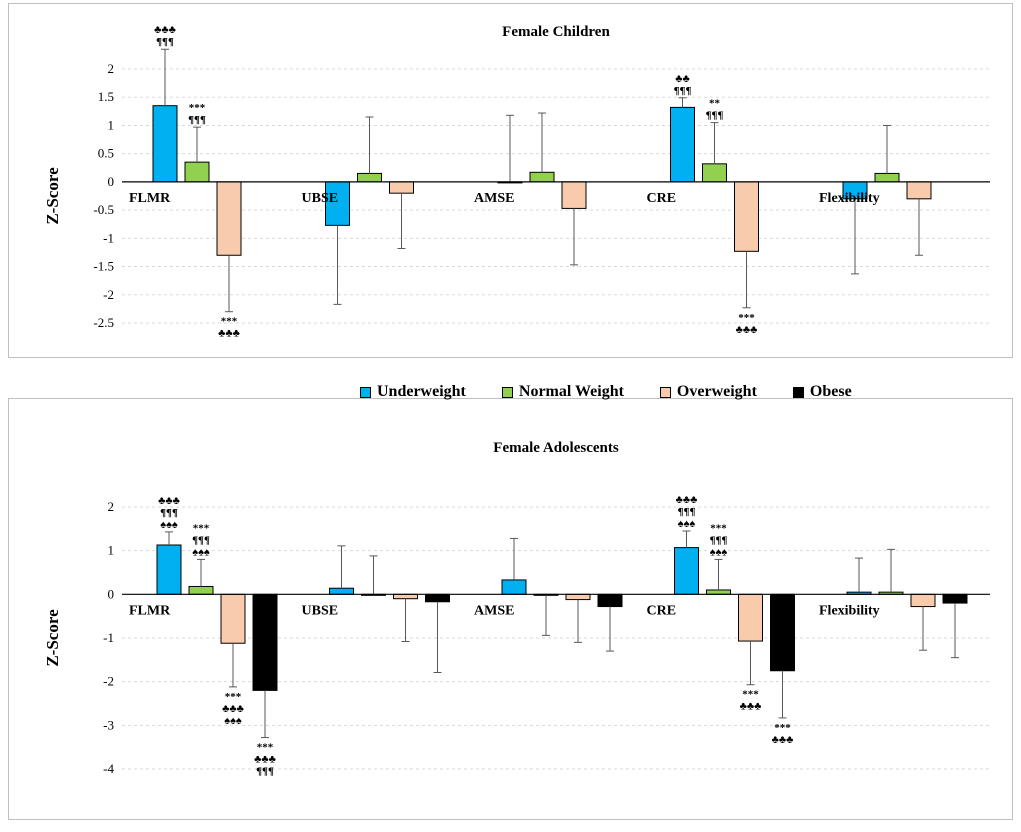  I want to click on significance-marker: **, so click(715, 104).